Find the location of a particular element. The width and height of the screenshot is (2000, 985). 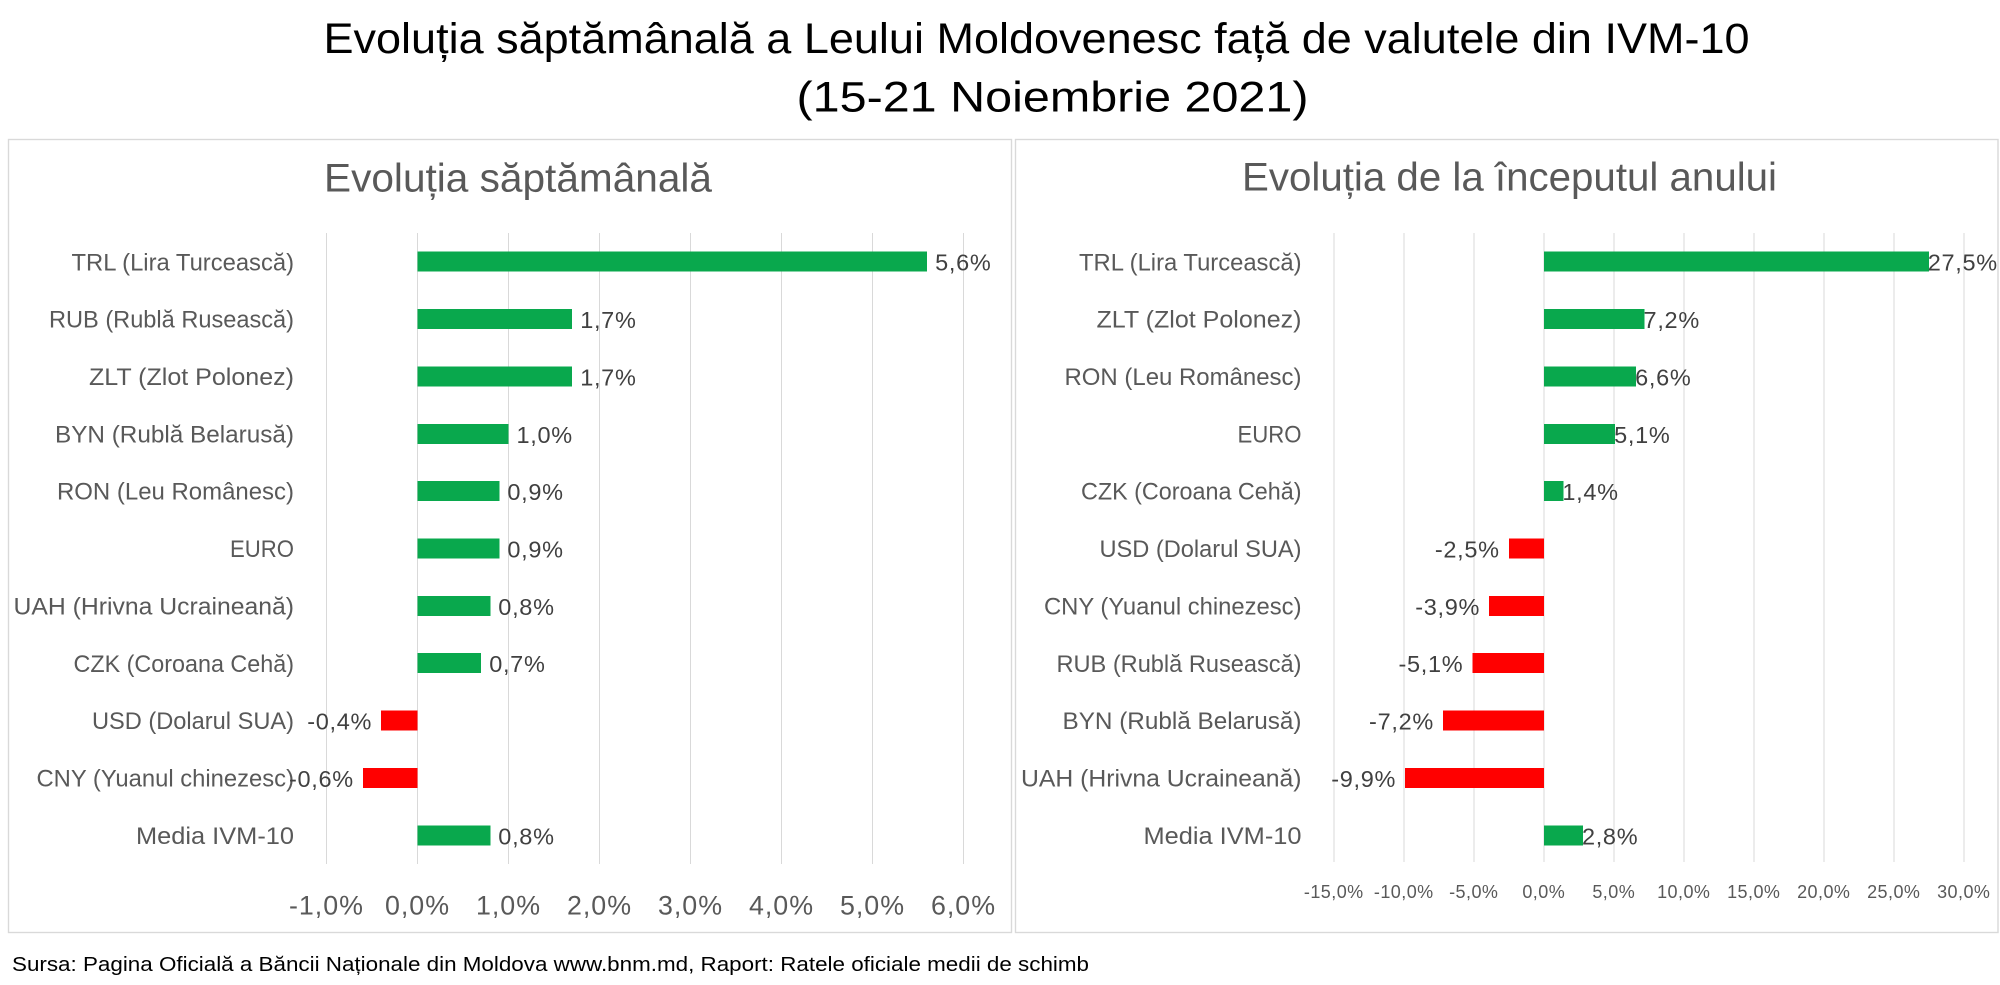

svg-text: -3,9% is located at coordinates (1447, 607).